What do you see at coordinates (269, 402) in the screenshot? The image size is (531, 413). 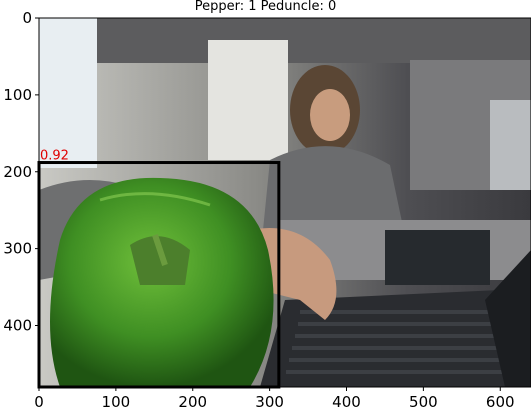 I see `x-tick-label: 300` at bounding box center [269, 402].